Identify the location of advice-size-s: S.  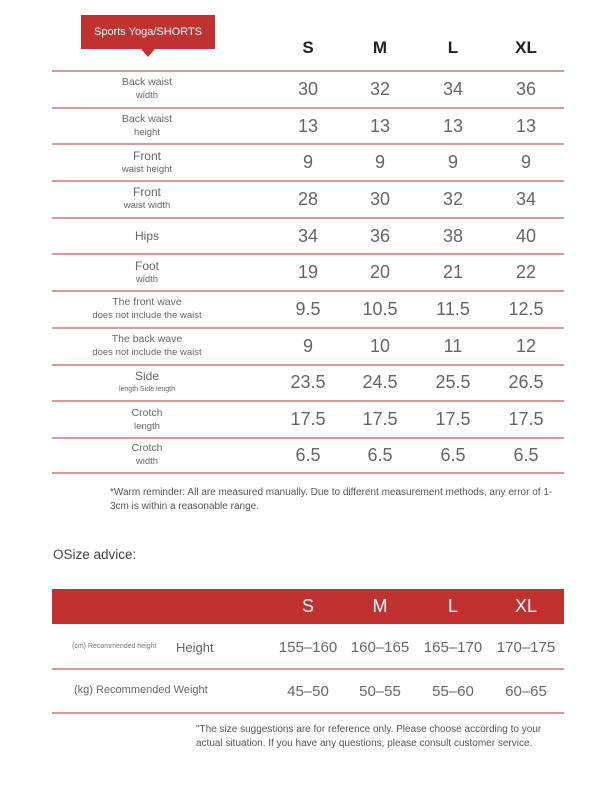
(307, 606).